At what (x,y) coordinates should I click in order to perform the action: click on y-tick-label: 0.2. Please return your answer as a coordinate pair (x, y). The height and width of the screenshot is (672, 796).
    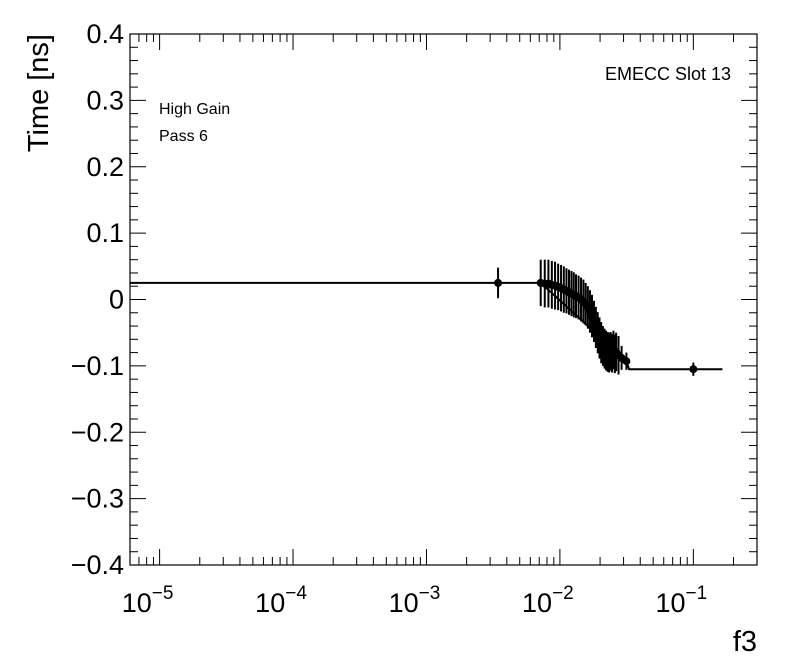
    Looking at the image, I should click on (105, 167).